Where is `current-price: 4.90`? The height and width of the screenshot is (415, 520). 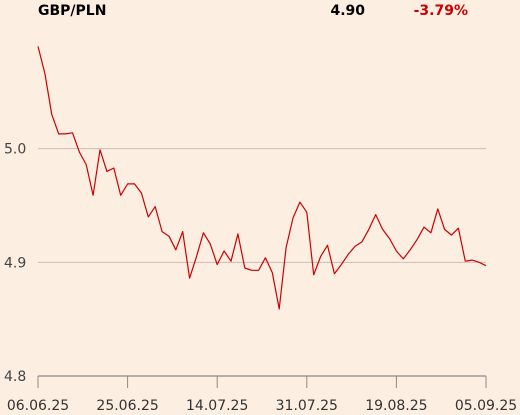
current-price: 4.90 is located at coordinates (347, 11).